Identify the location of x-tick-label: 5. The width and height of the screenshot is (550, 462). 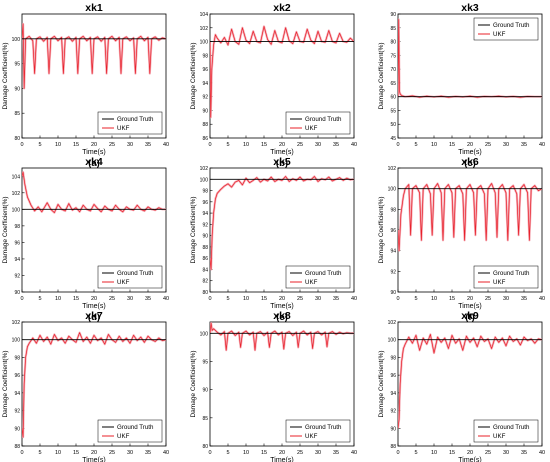
(415, 145).